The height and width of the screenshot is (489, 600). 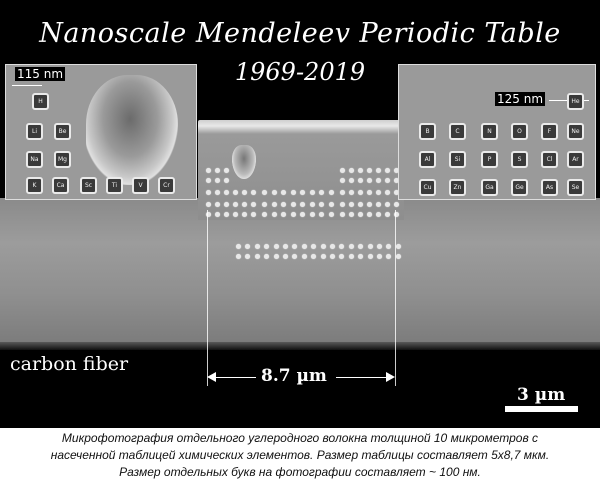 I want to click on mendeleev-portrait-small, so click(x=244, y=162).